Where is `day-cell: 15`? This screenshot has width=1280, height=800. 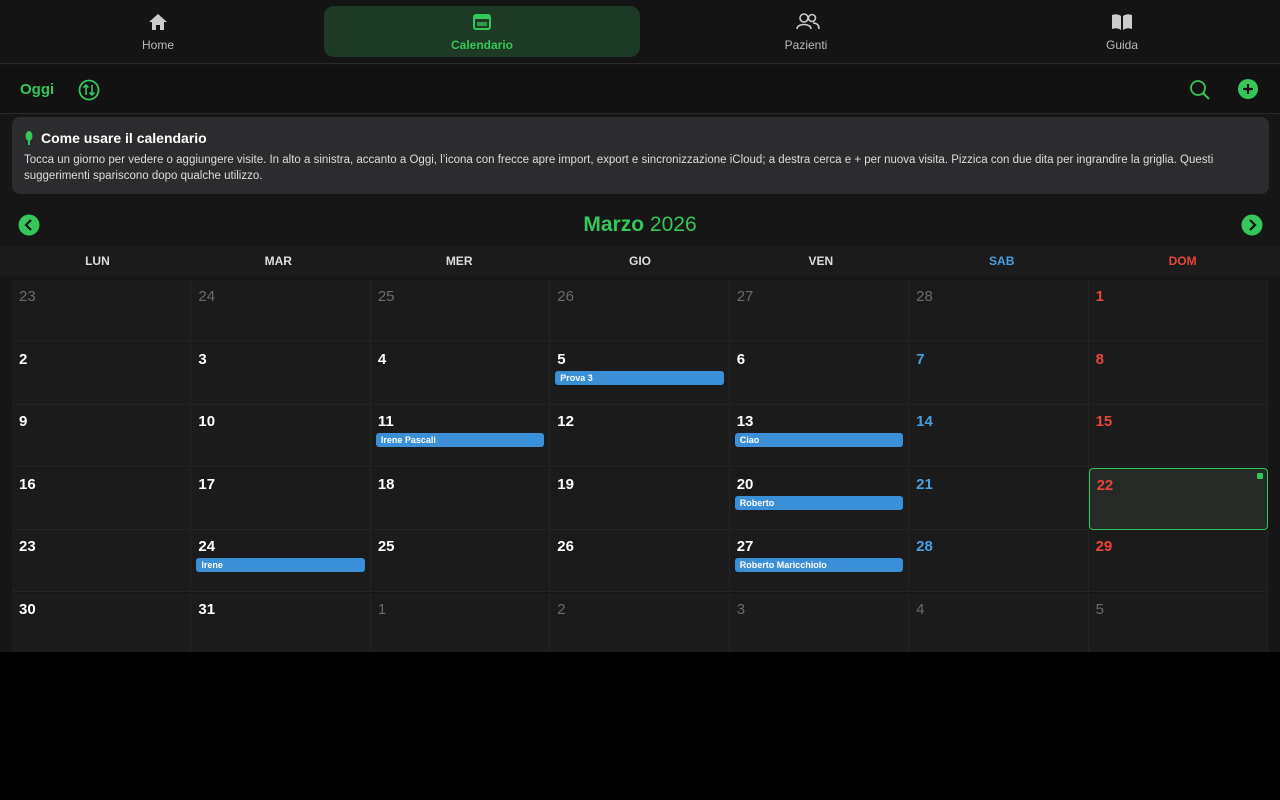
day-cell: 15 is located at coordinates (1178, 436).